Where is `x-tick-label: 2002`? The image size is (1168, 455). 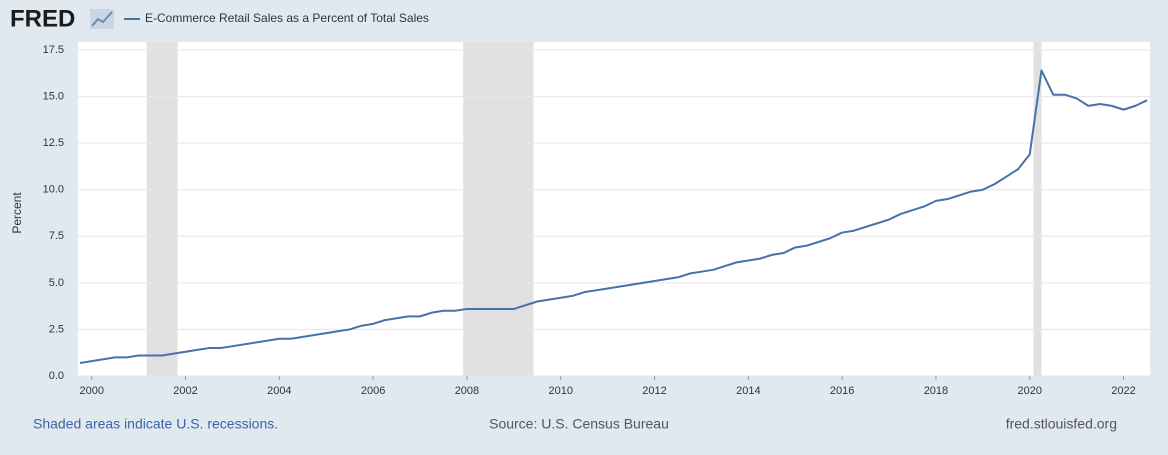
x-tick-label: 2002 is located at coordinates (185, 391).